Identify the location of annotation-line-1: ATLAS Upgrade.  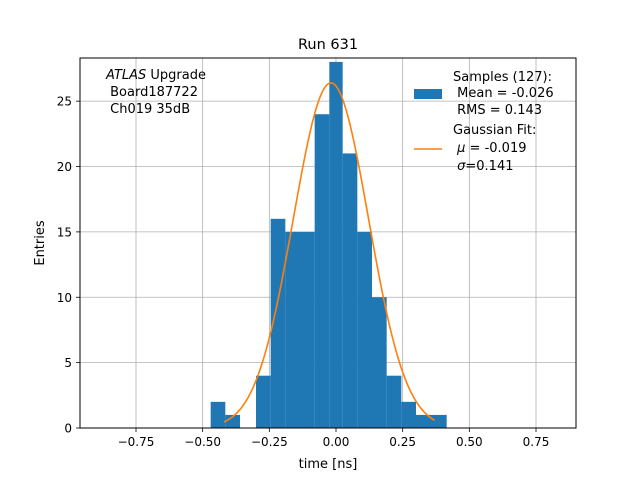
(155, 75).